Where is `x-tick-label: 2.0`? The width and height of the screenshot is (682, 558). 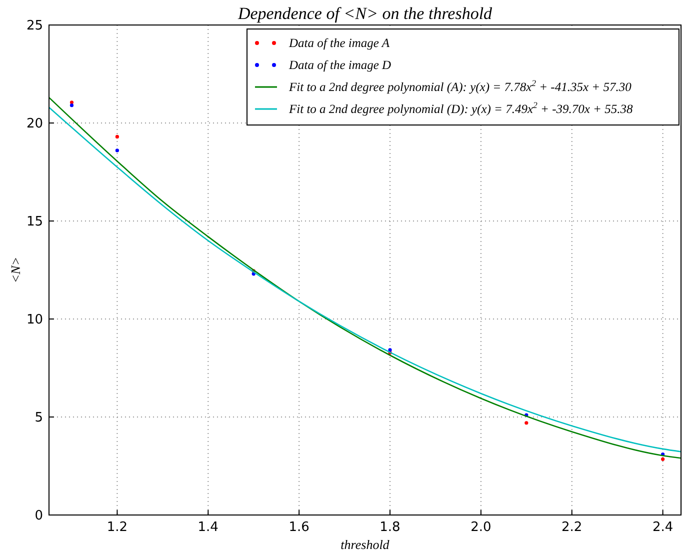 x-tick-label: 2.0 is located at coordinates (481, 527).